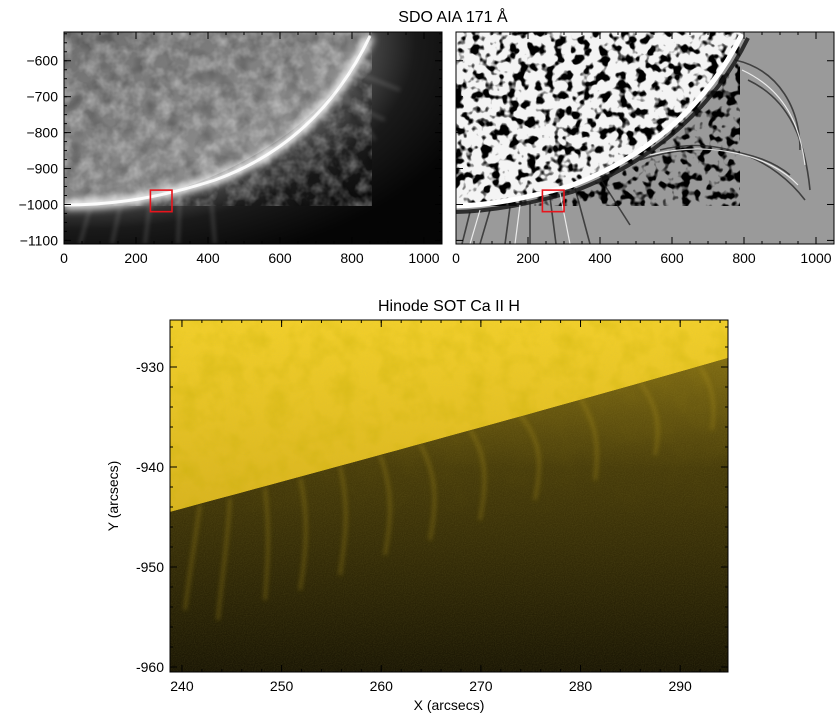 The width and height of the screenshot is (835, 714). I want to click on y-tick-label: -930, so click(150, 367).